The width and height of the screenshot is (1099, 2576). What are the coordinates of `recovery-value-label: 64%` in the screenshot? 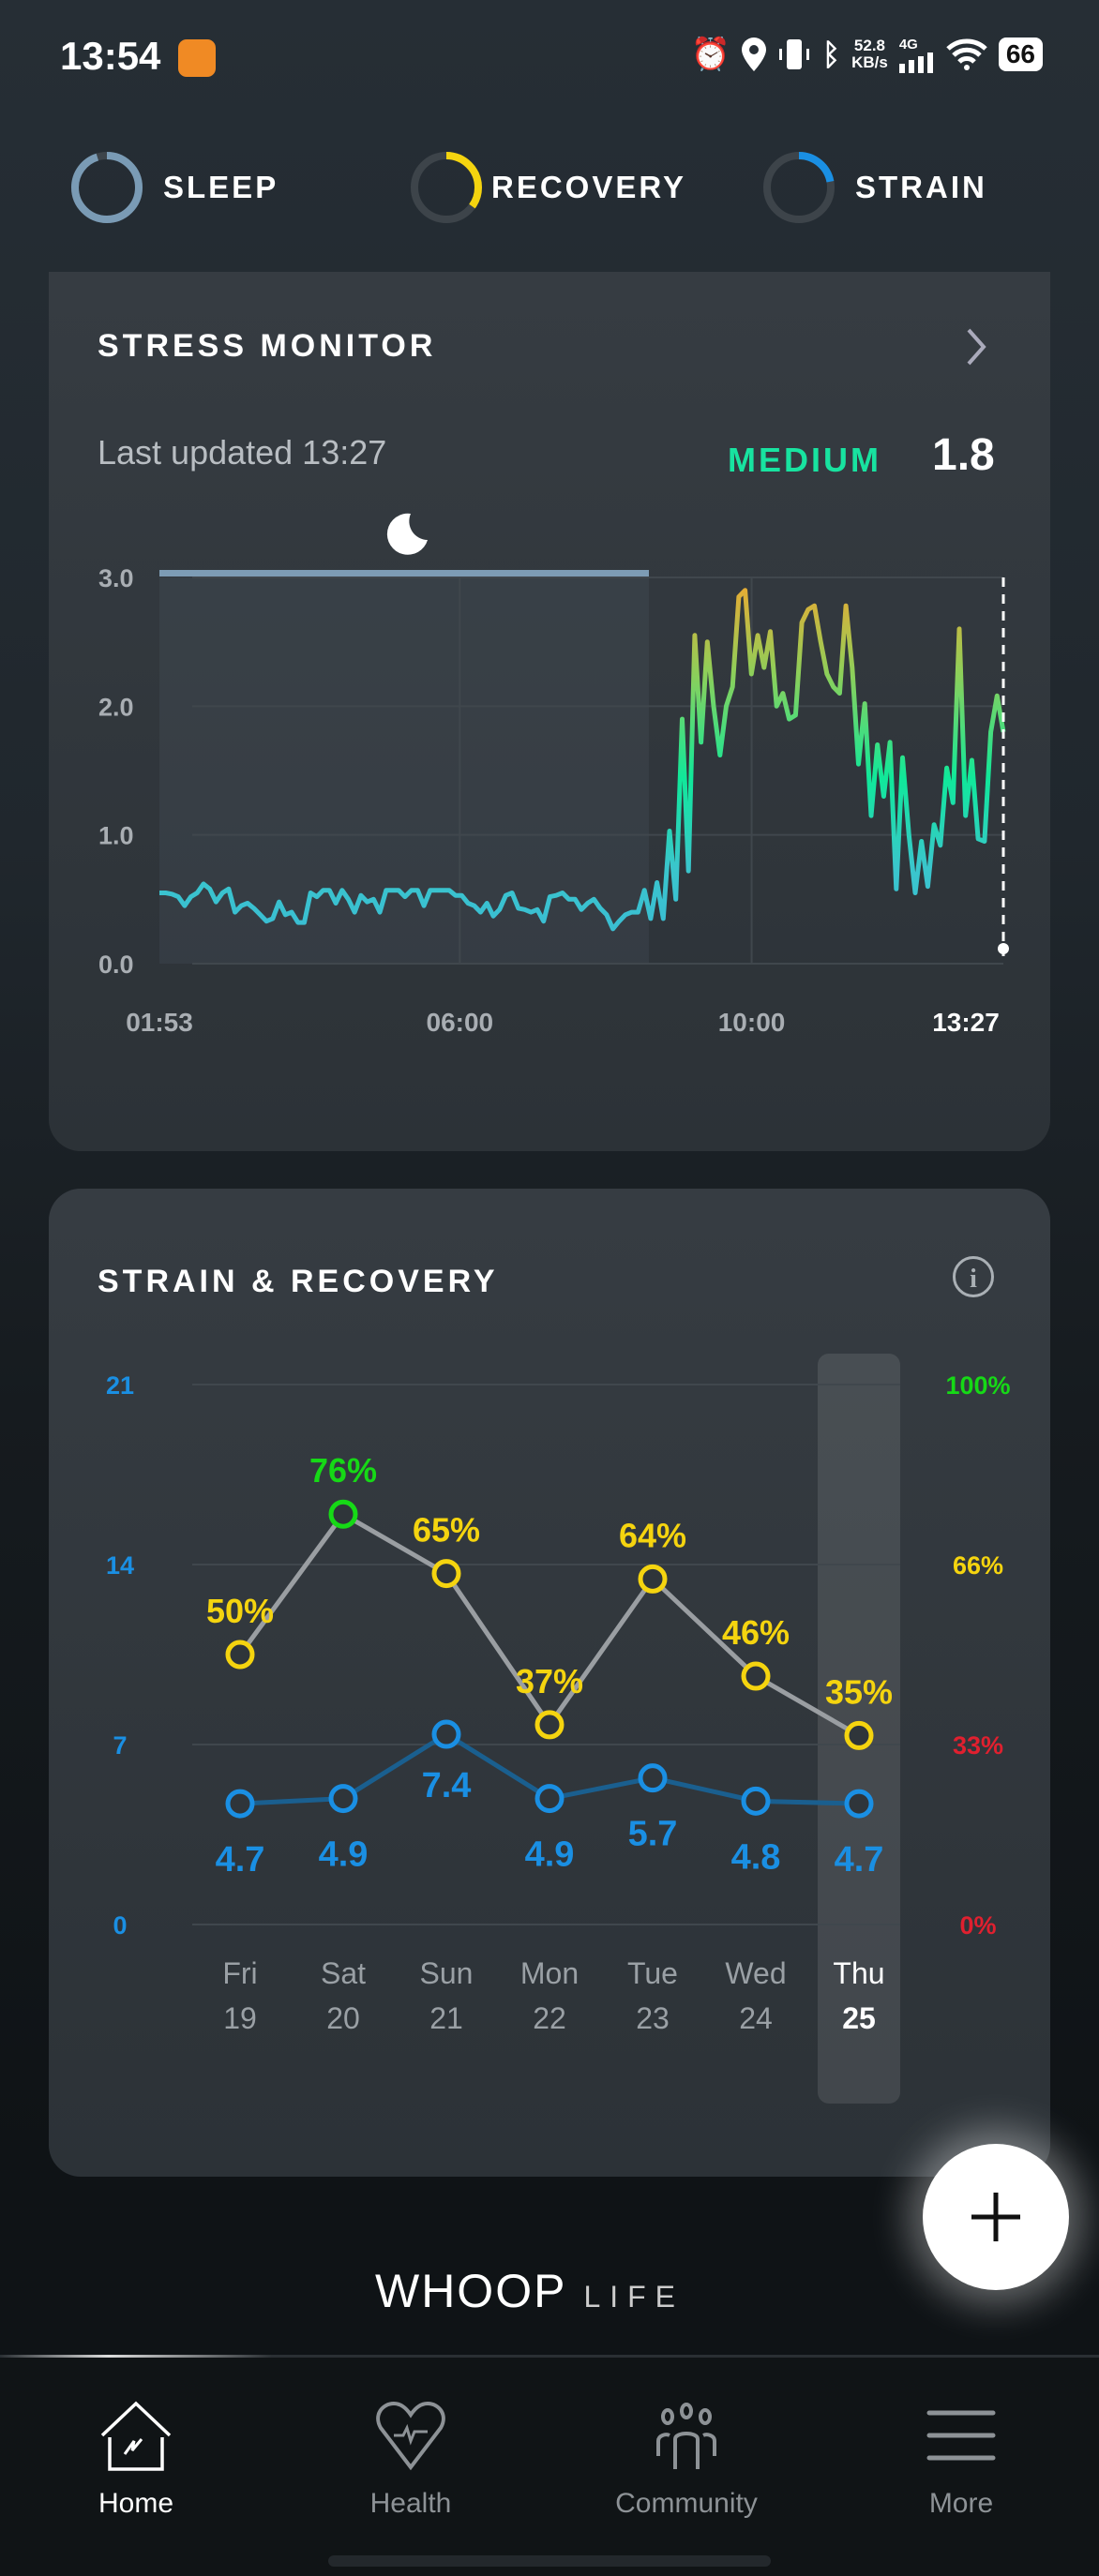 It's located at (652, 1535).